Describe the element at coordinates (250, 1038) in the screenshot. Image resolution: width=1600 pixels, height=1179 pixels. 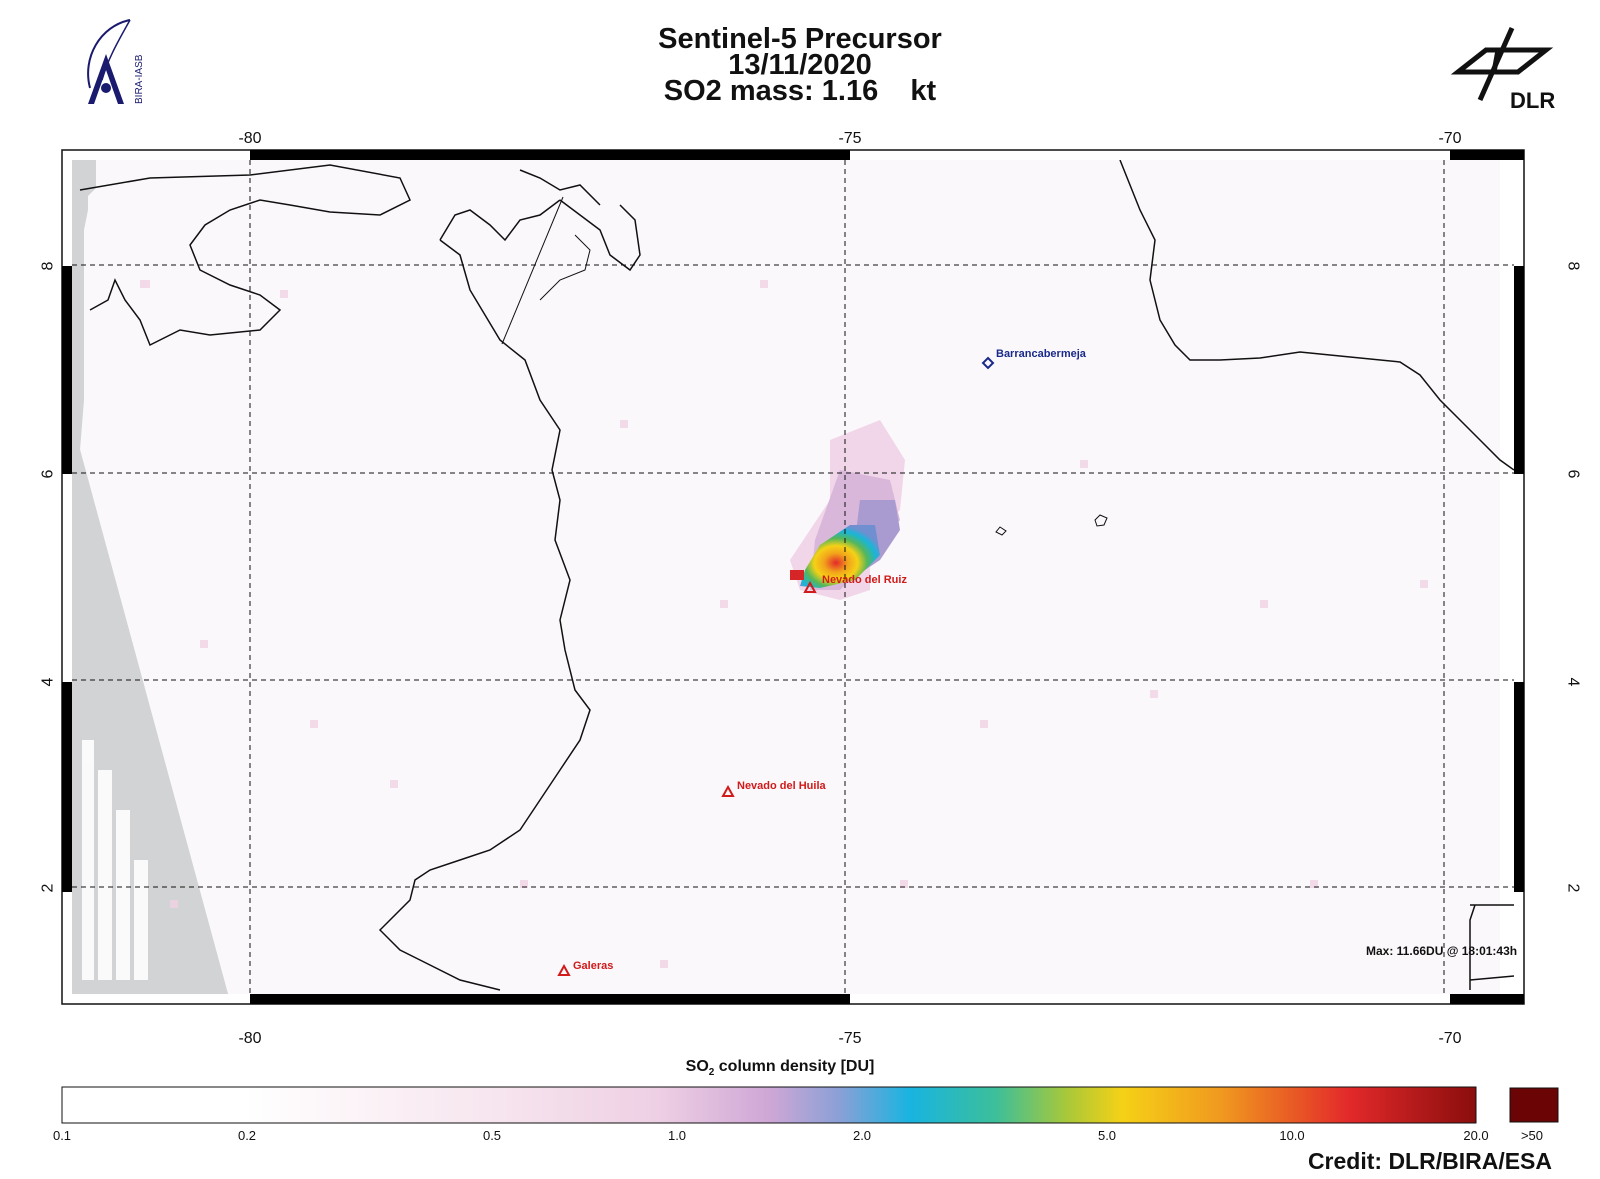
I see `x-tick-bottom: -80` at that location.